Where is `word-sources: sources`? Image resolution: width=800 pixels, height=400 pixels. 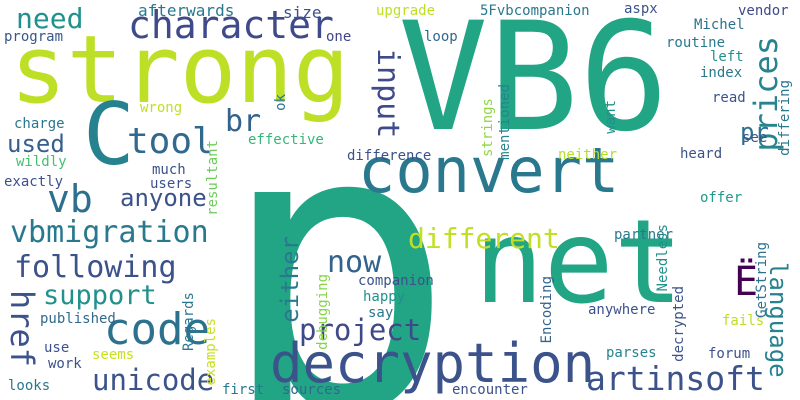
word-sources: sources is located at coordinates (312, 390).